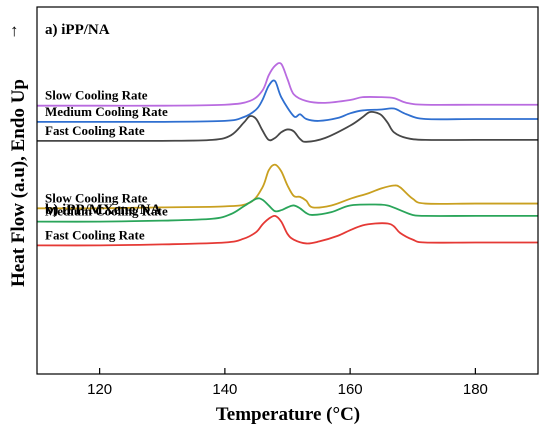  I want to click on panel-label-b: b) iPP/MXene/NA, so click(103, 210).